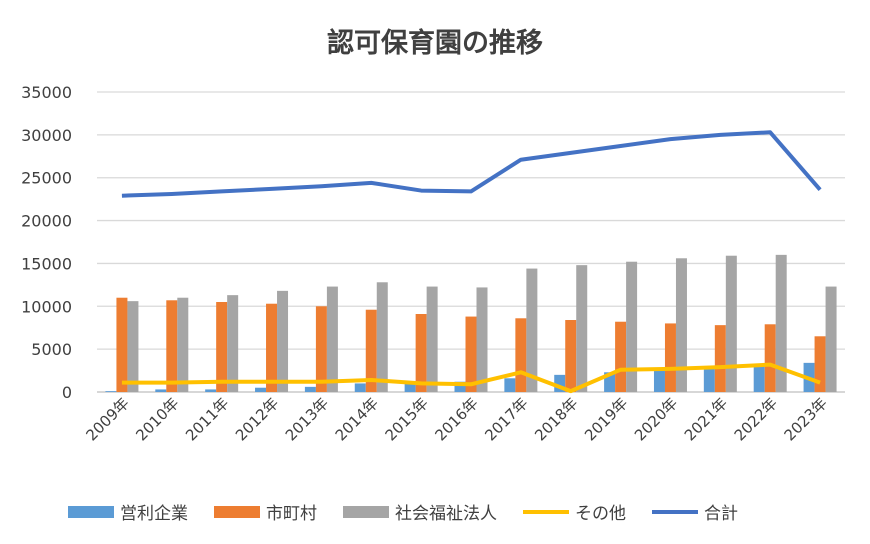 This screenshot has height=544, width=870. What do you see at coordinates (506, 419) in the screenshot?
I see `x-tick-label: 2017年` at bounding box center [506, 419].